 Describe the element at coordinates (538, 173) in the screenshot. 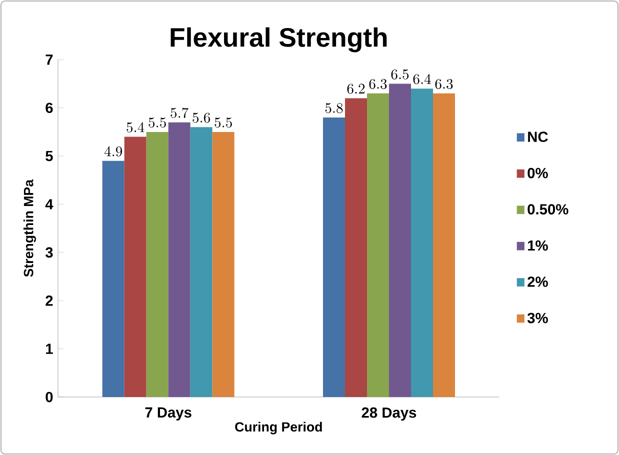

I see `legend-label: 0%` at that location.